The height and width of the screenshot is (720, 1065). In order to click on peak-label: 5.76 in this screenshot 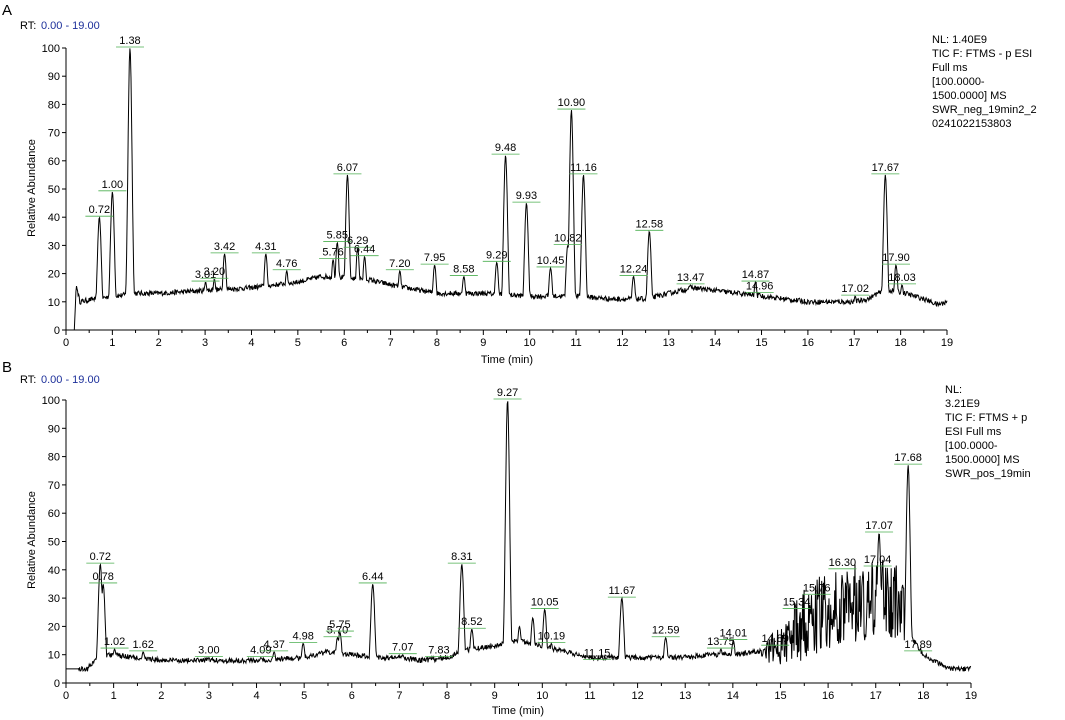, I will do `click(332, 253)`.